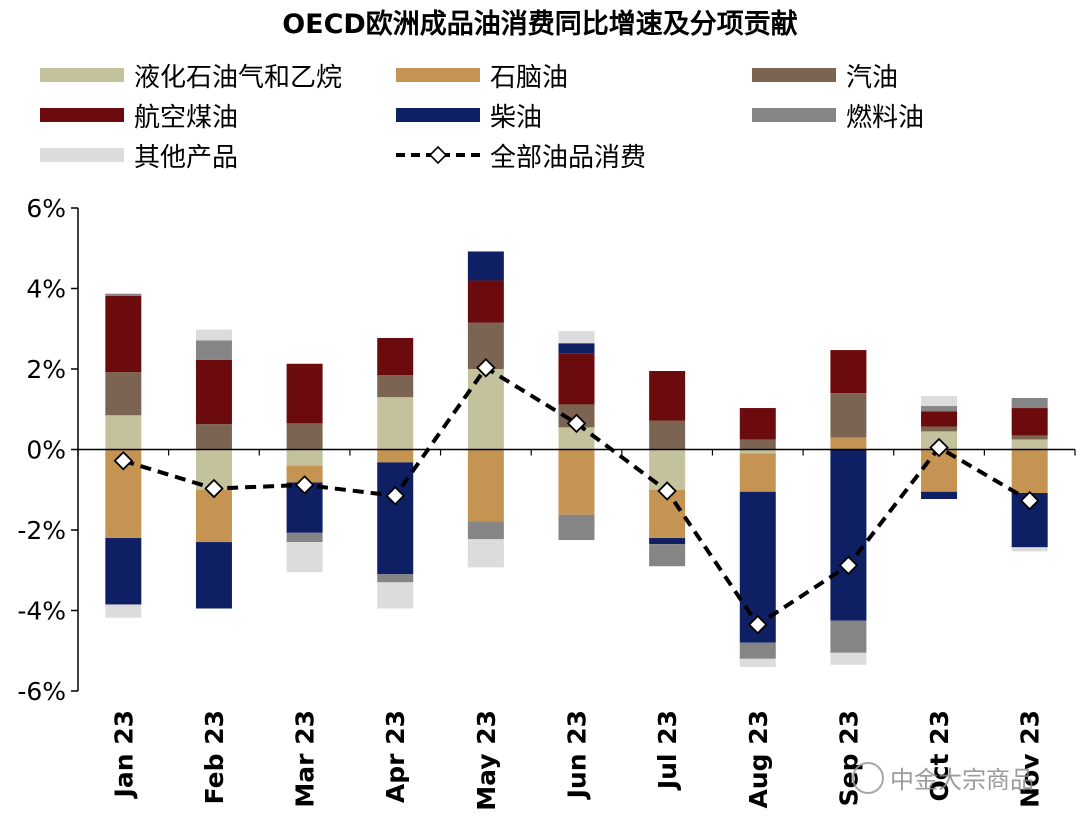  What do you see at coordinates (438, 115) in the screenshot?
I see `legend-swatch-diesel` at bounding box center [438, 115].